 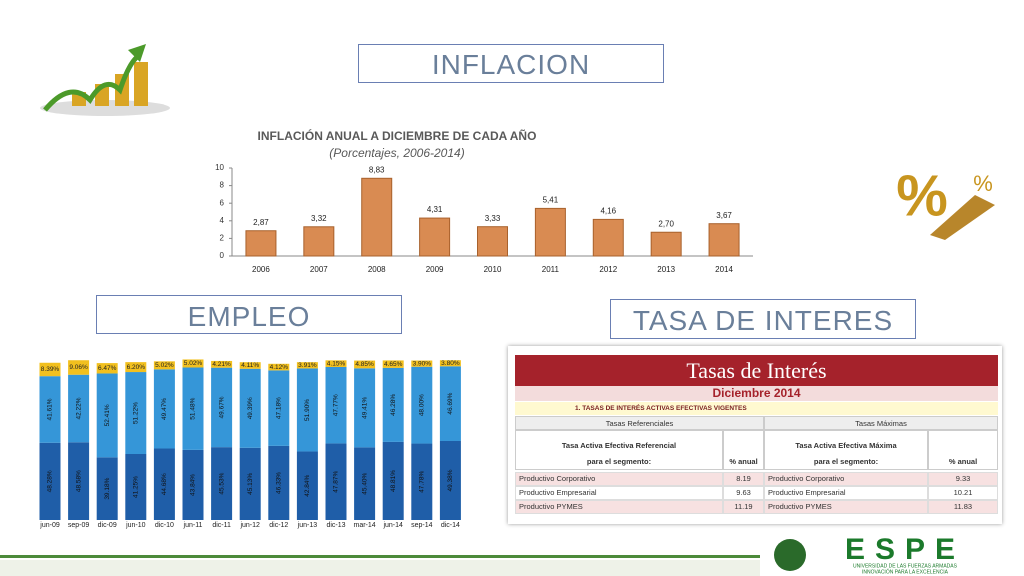 I want to click on logo-line: UNIVERSIDAD DE LAS FUERZAS ARMADAS, so click(x=905, y=566).